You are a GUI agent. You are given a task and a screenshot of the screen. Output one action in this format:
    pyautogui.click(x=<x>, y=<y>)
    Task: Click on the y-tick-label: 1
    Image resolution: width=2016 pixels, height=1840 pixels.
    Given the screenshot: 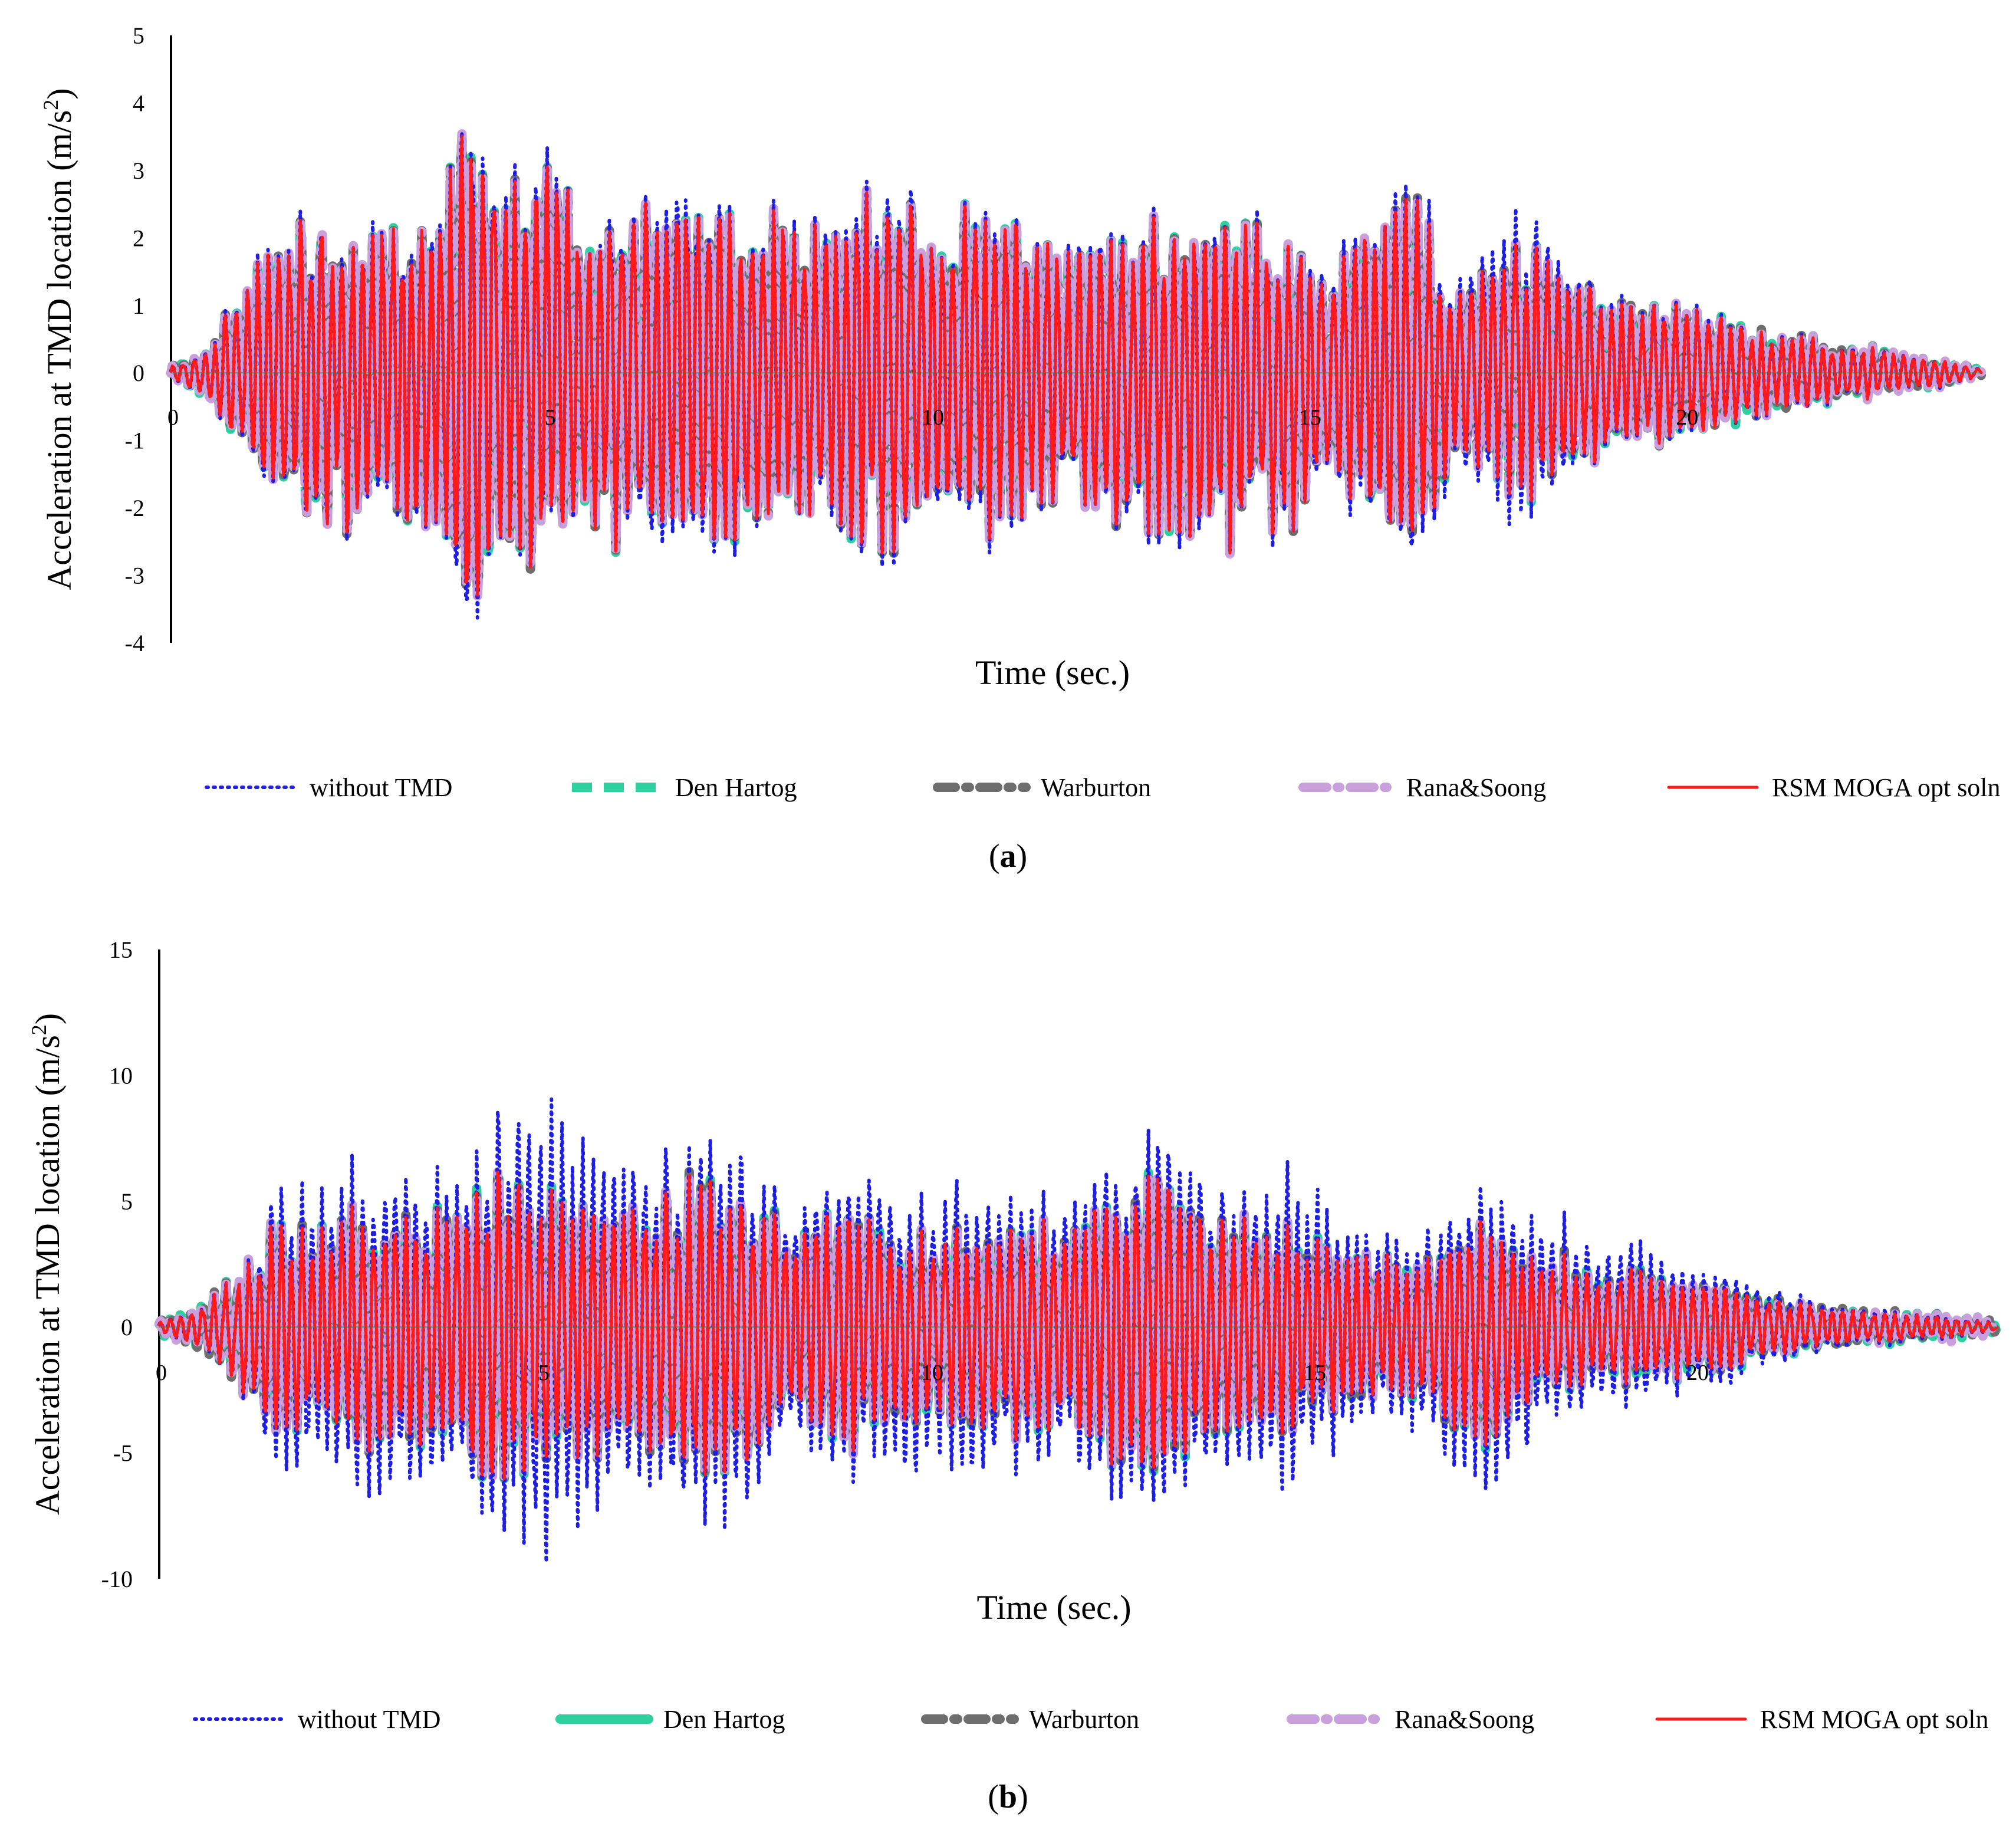 What is the action you would take?
    pyautogui.click(x=138, y=306)
    